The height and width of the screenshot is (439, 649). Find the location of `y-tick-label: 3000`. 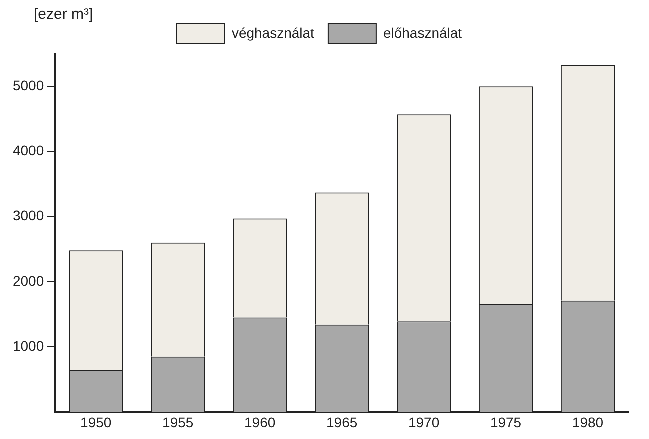

y-tick-label: 3000 is located at coordinates (28, 216).